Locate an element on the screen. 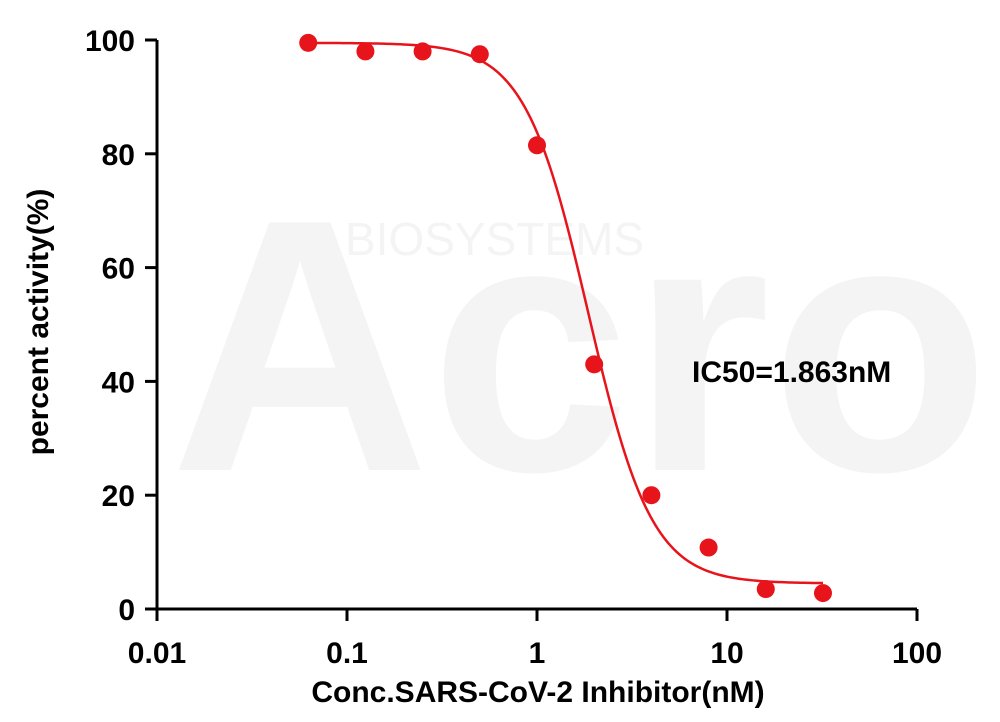 The width and height of the screenshot is (1000, 722). watermark-text: BIOSYSTEMS is located at coordinates (494, 239).